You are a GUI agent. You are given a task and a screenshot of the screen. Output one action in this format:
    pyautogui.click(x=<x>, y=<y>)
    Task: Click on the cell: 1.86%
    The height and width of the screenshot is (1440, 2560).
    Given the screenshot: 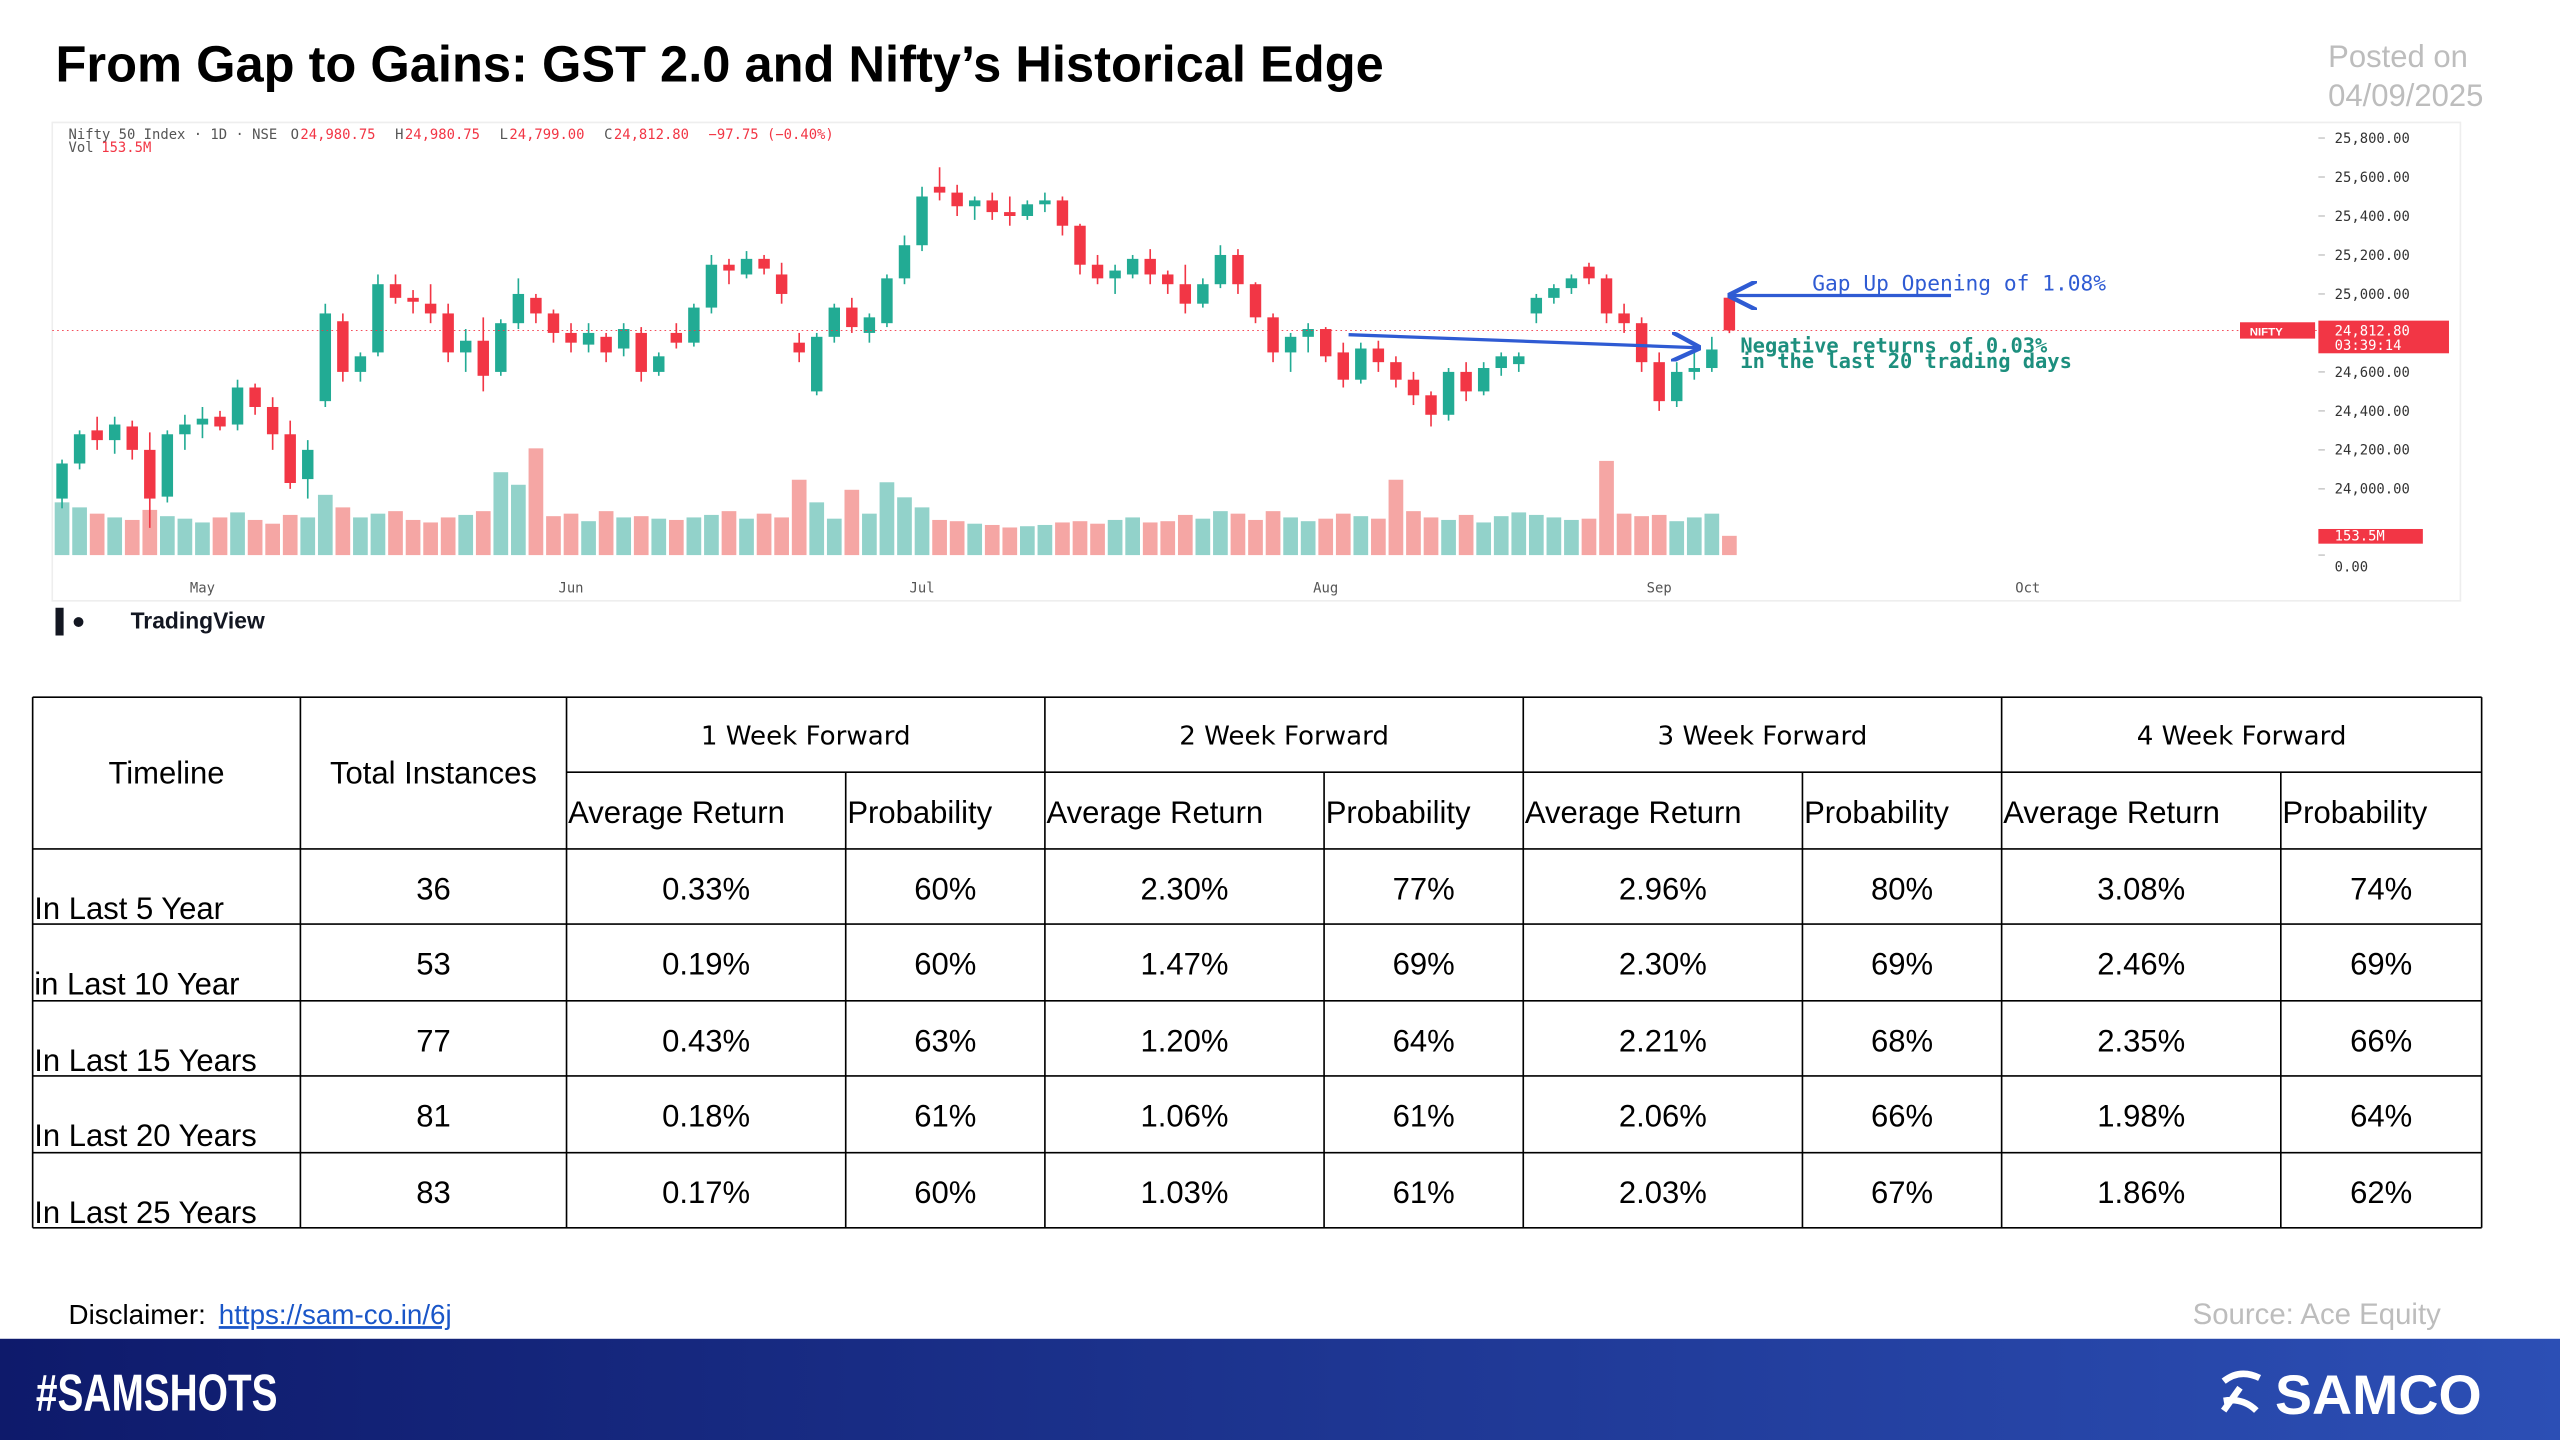 What is the action you would take?
    pyautogui.click(x=2141, y=1192)
    